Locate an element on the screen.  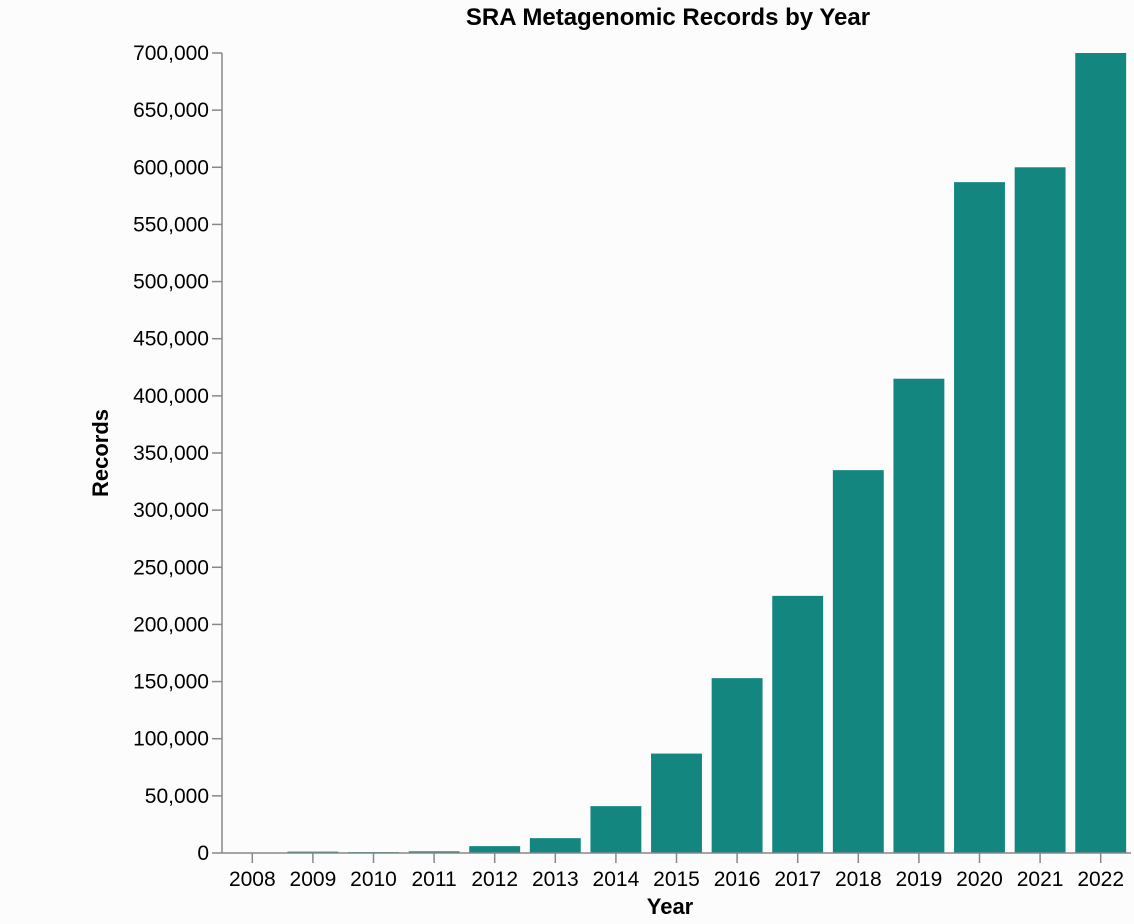
y-tick-label: 0 is located at coordinates (203, 853).